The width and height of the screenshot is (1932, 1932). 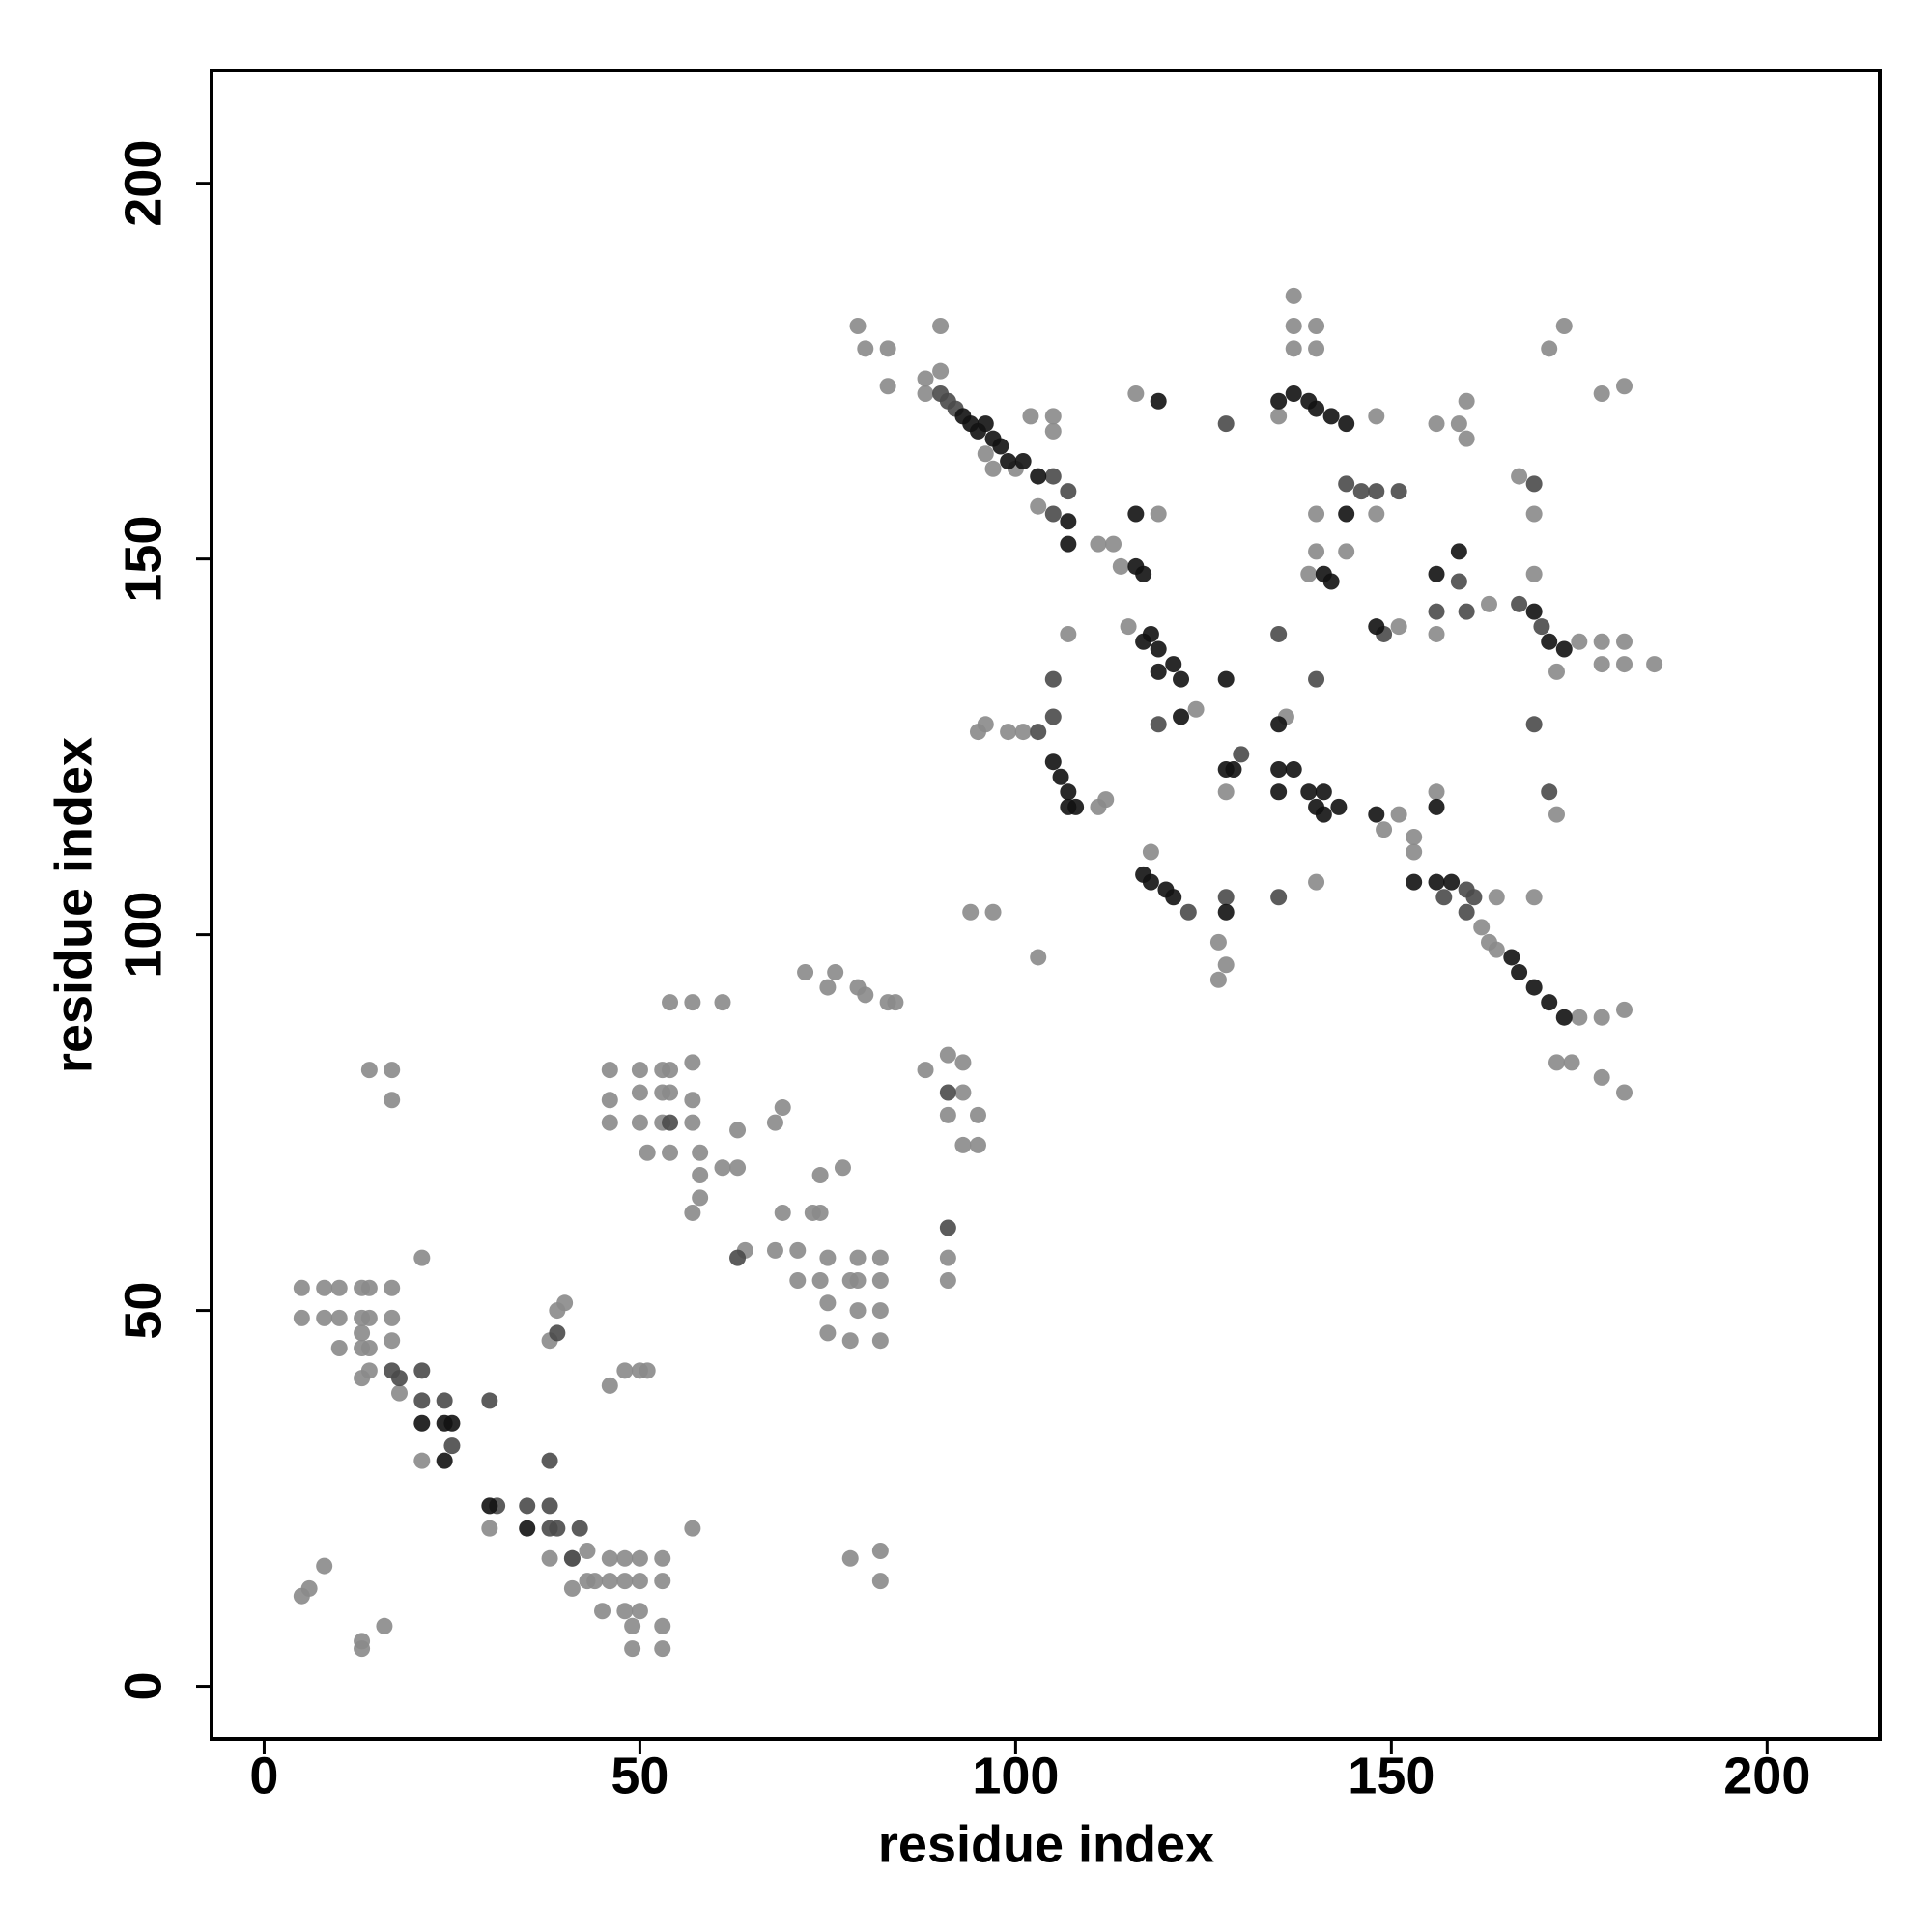 I want to click on x-axis-title: residue index, so click(x=1046, y=1844).